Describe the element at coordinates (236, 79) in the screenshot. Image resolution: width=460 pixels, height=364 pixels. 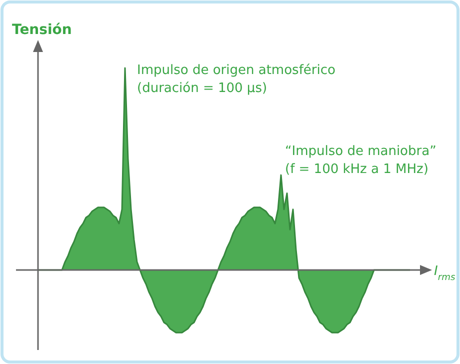
I see `annotation: Impulso de origen atmosférico (duración = 100 µs)` at that location.